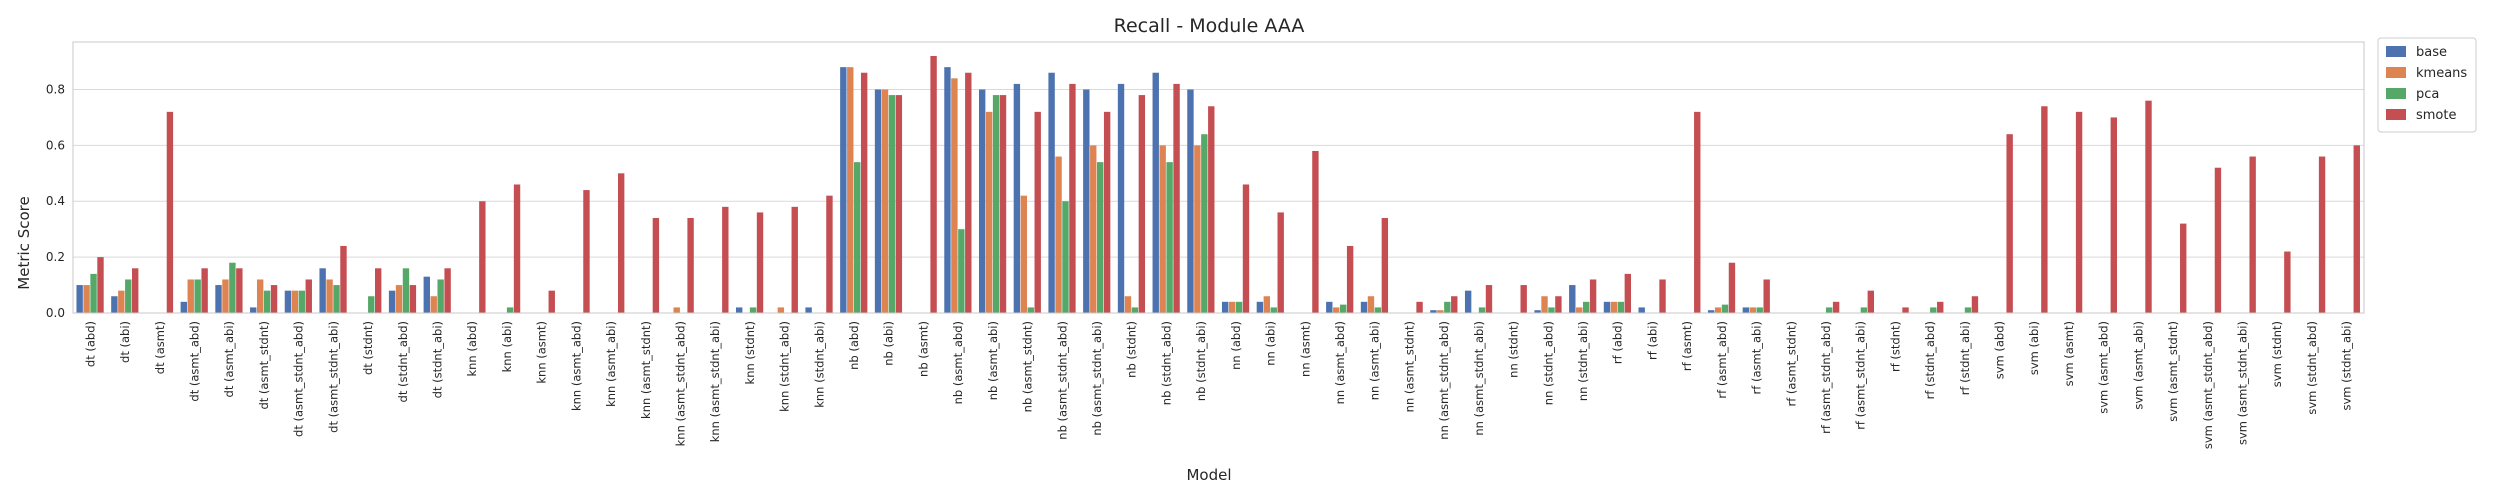 The image size is (2500, 504). I want to click on x-tick-label: svm (asmt_abd), so click(2104, 367).